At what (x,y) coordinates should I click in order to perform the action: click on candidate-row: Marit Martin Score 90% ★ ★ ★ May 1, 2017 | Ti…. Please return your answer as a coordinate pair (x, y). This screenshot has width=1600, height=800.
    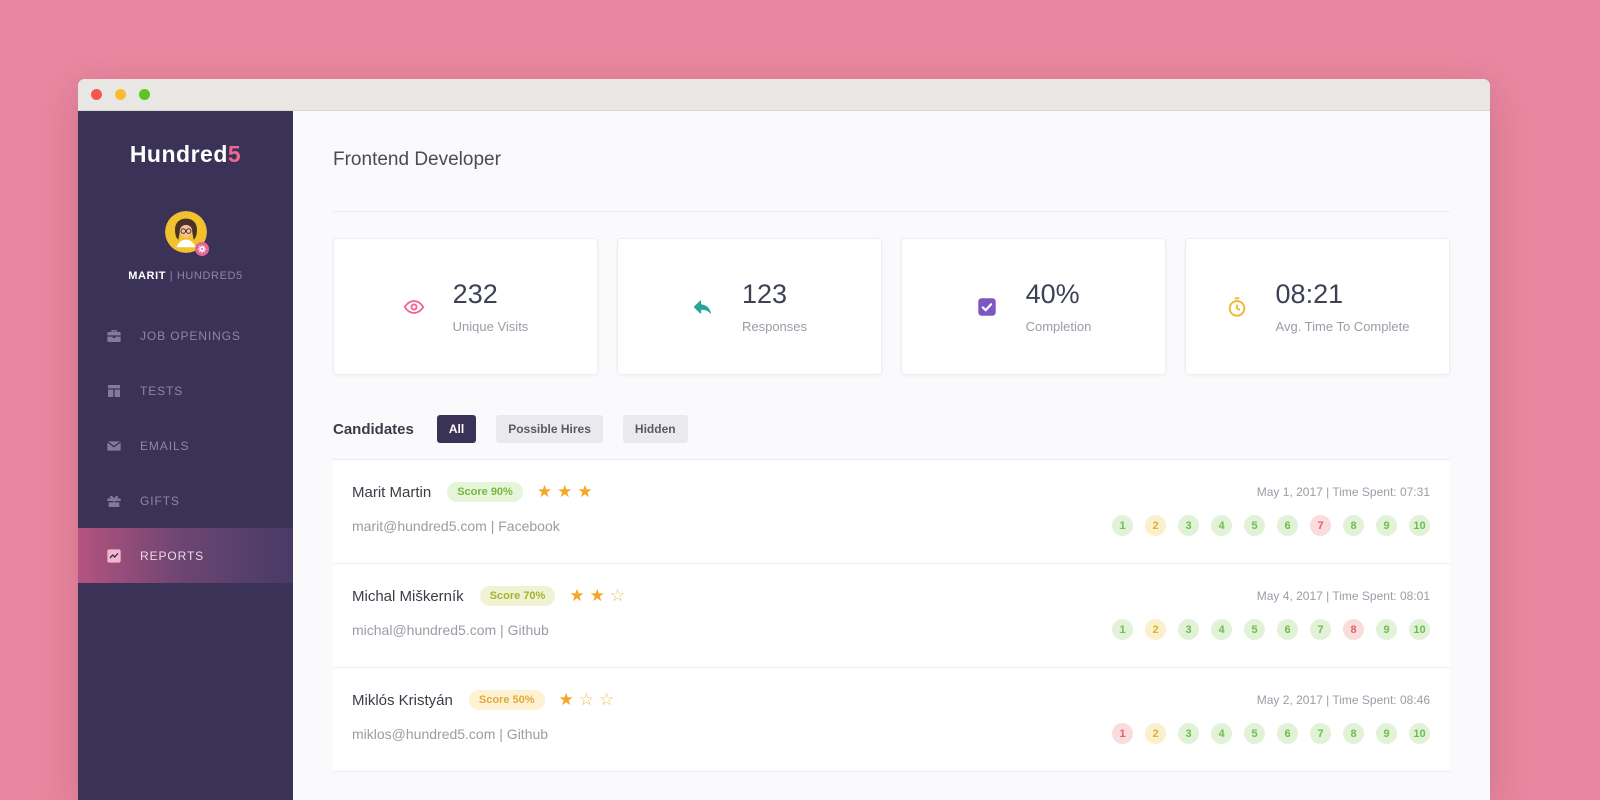
    Looking at the image, I should click on (891, 512).